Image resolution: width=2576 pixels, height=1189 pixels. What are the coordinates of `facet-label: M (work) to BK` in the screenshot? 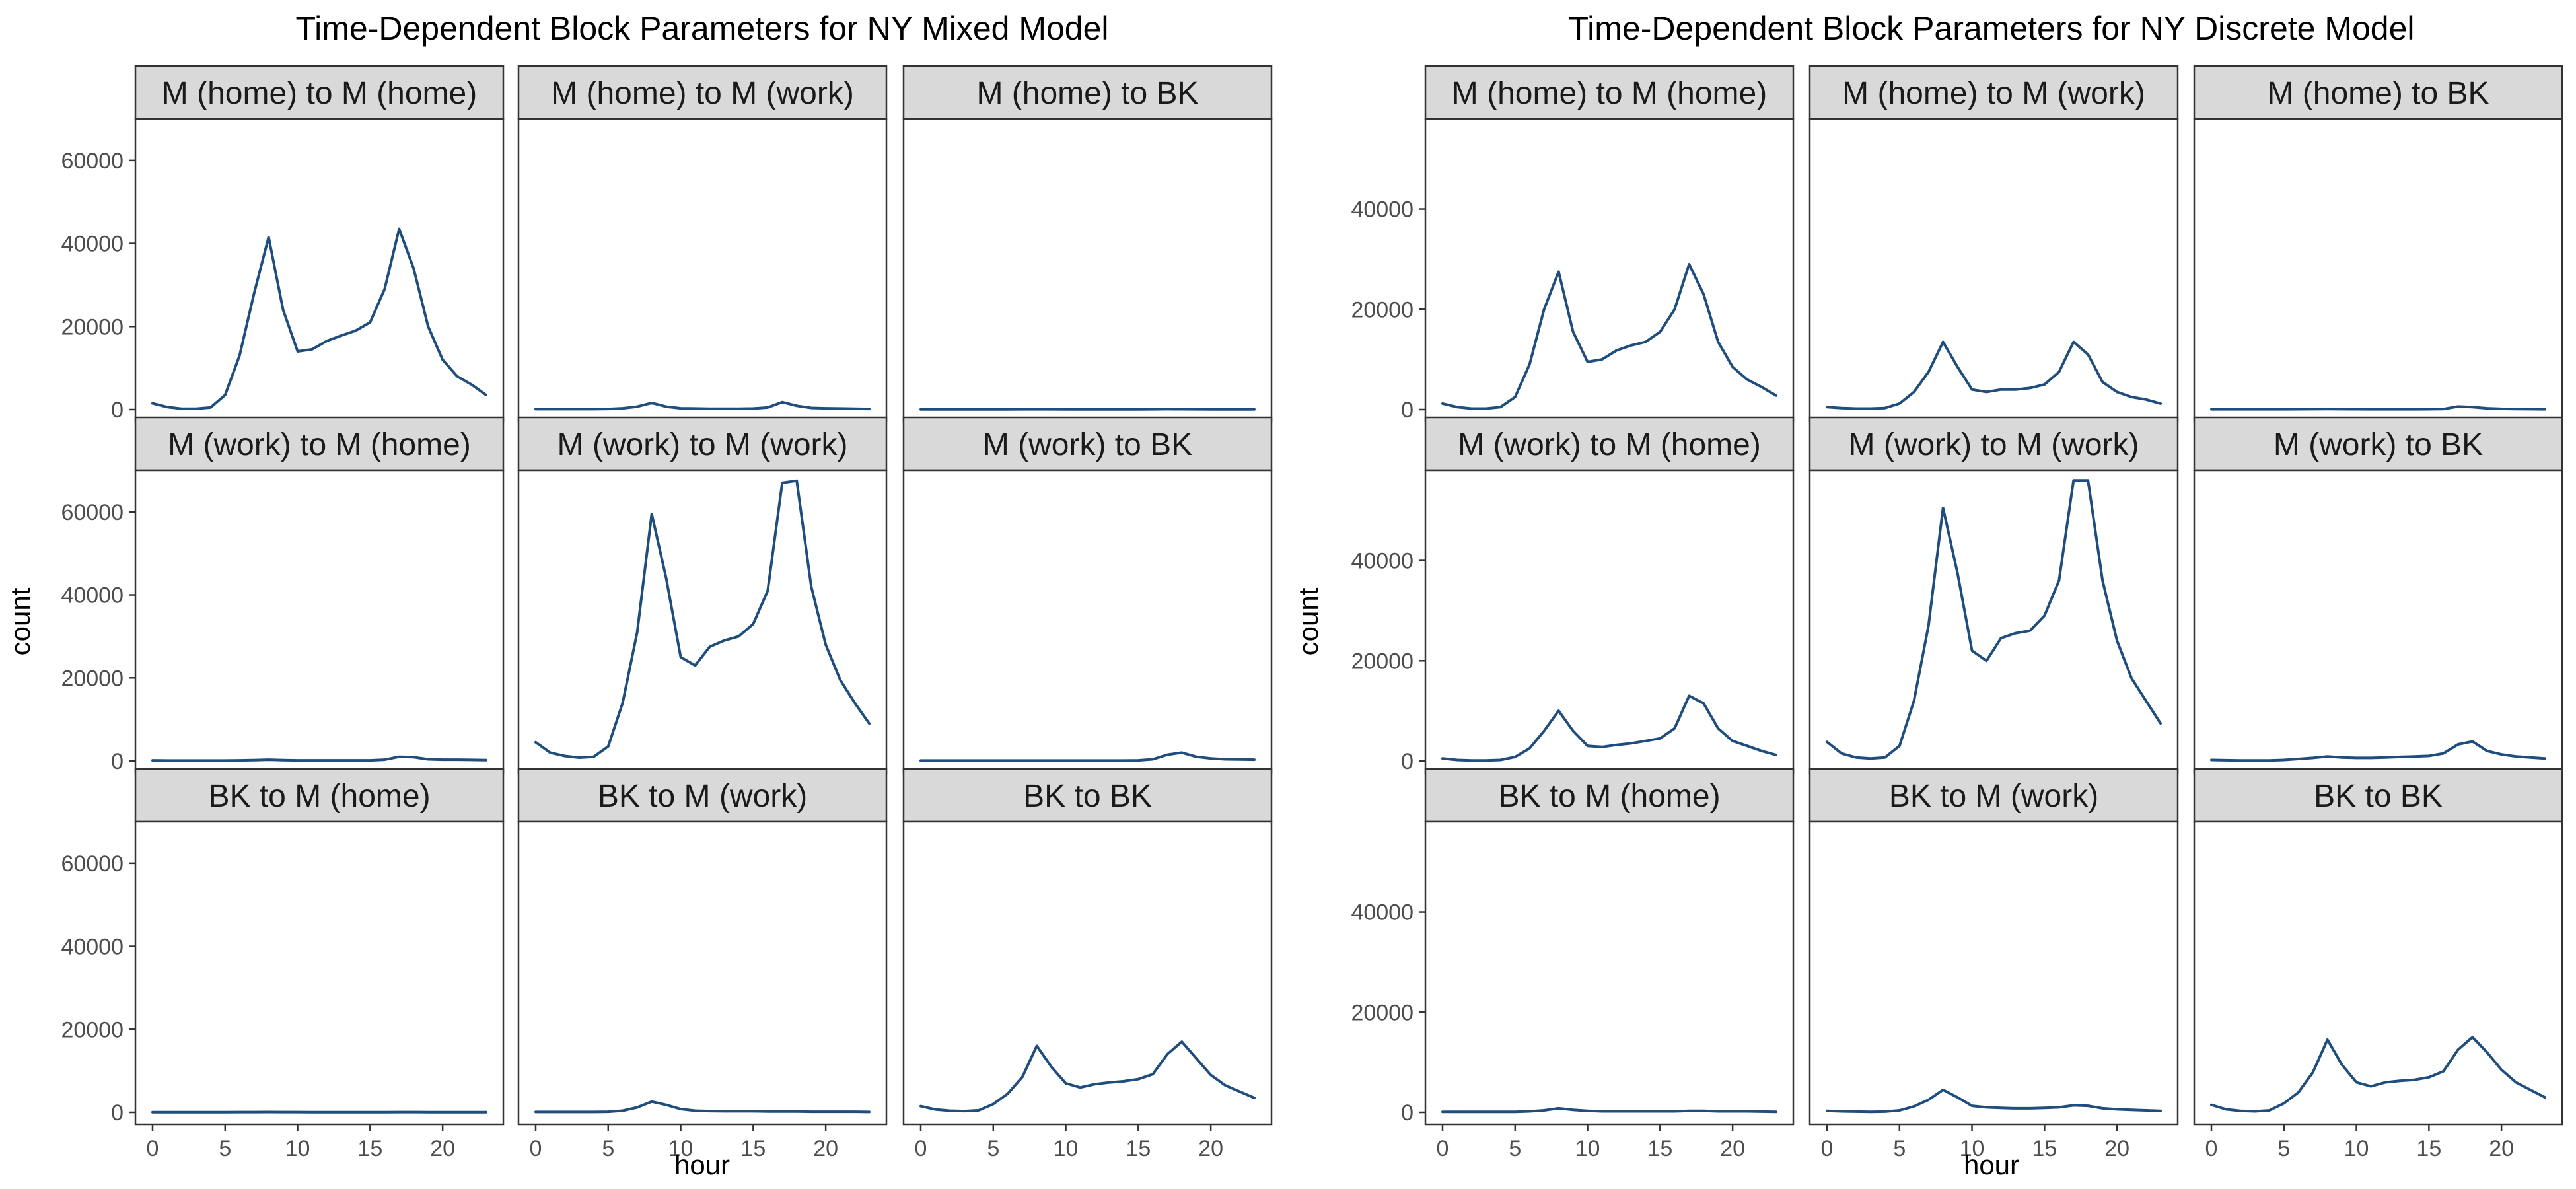 It's located at (2378, 444).